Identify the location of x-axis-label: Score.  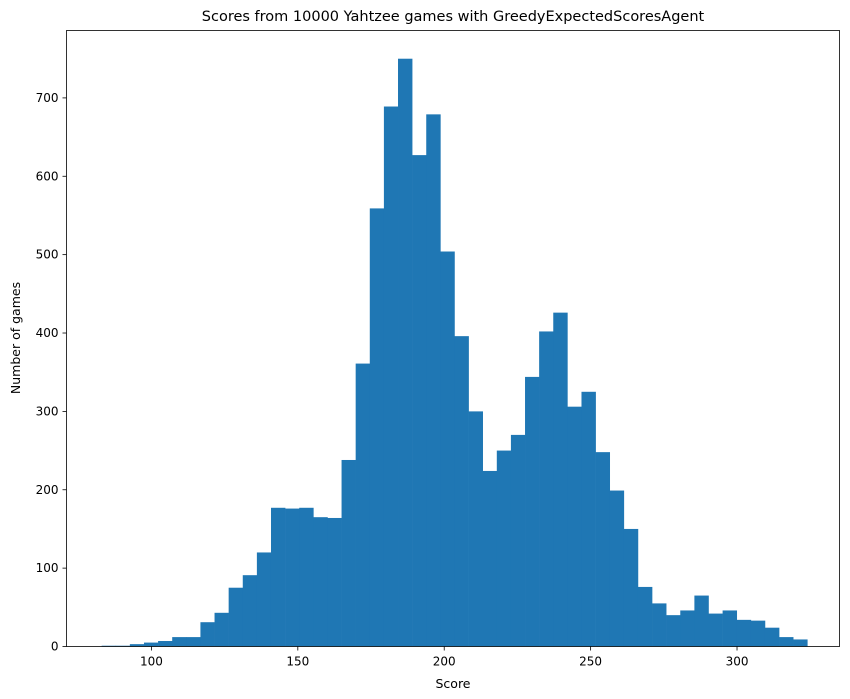
(452, 683).